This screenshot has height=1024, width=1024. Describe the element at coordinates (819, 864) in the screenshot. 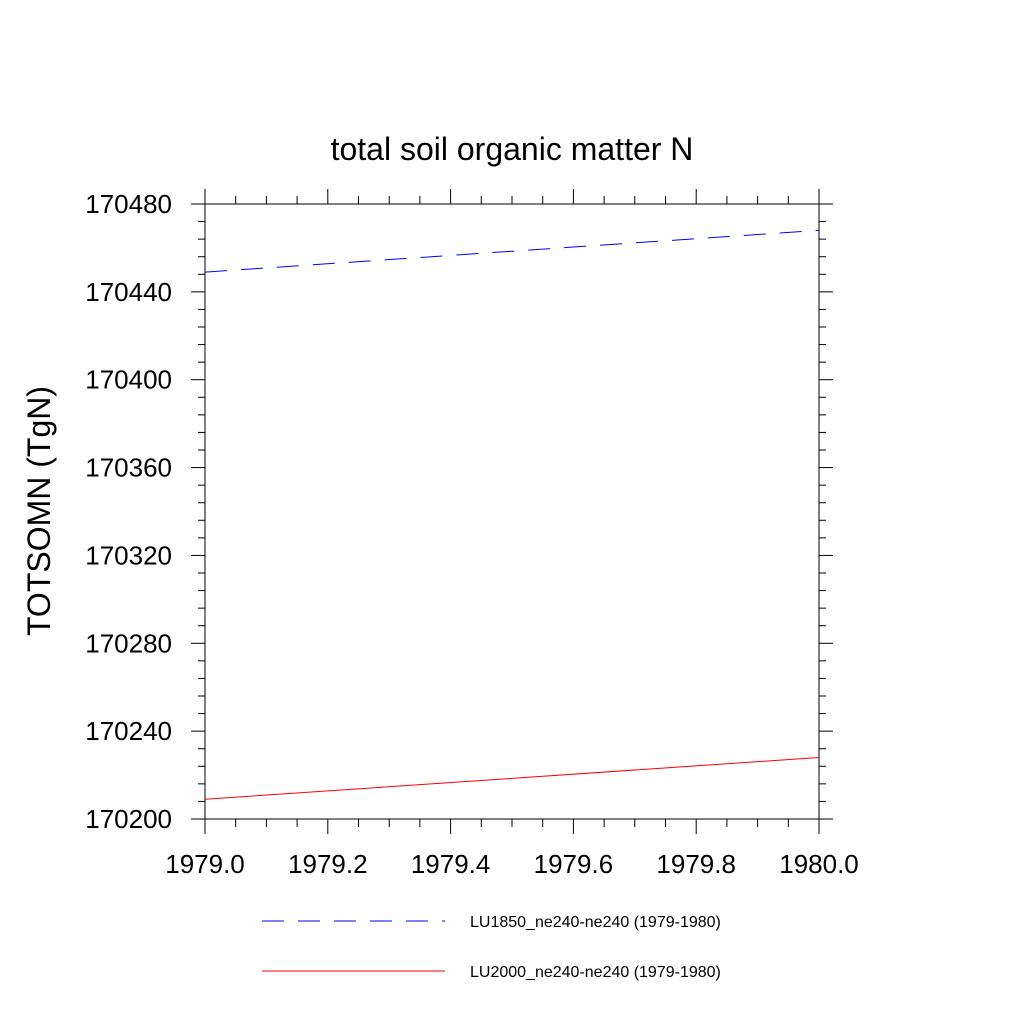

I see `x-tick-label: 1980.0` at that location.